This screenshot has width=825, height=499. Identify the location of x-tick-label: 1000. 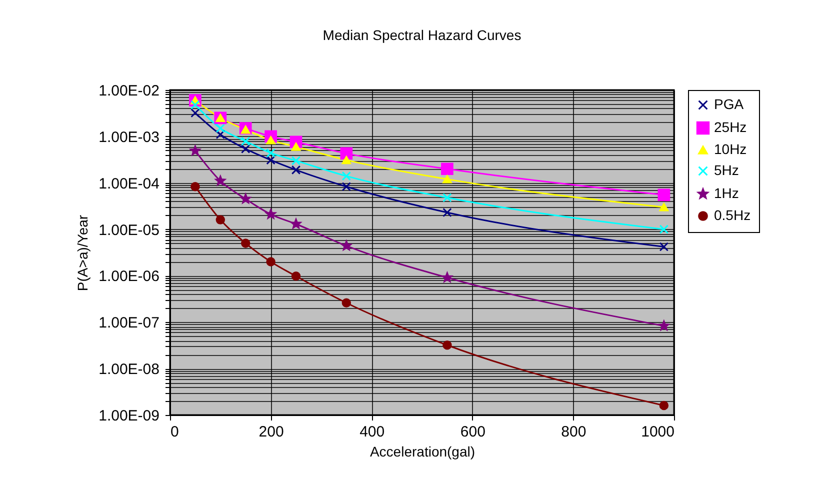
(657, 432).